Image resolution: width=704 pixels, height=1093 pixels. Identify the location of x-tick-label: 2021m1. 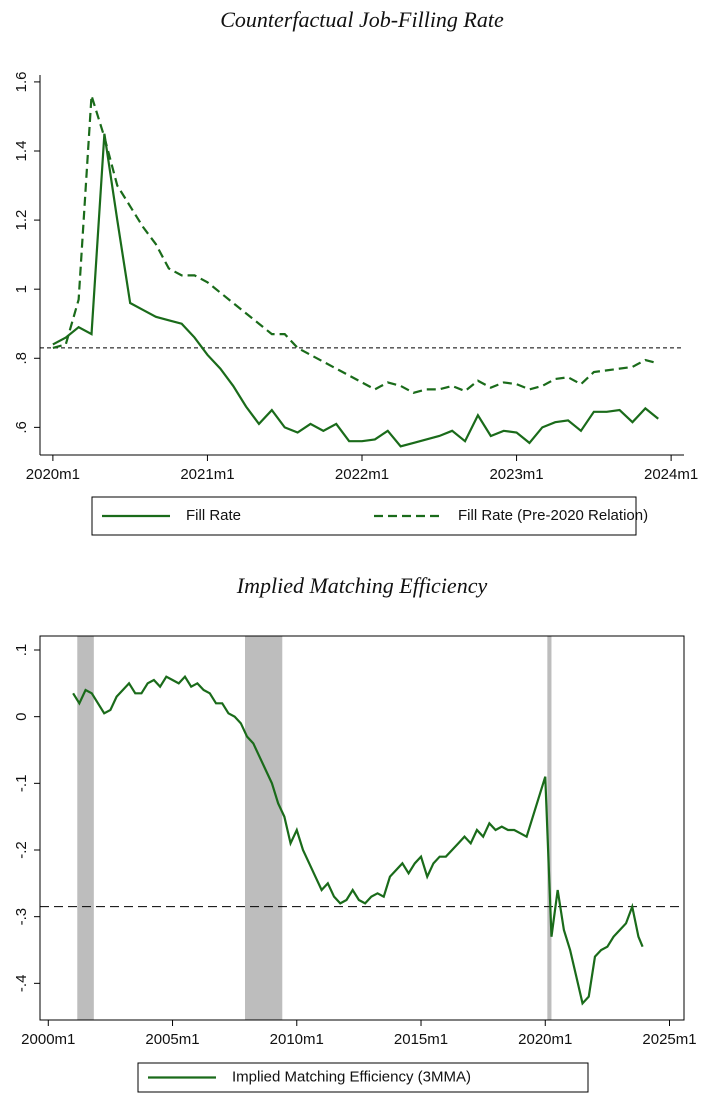
(207, 474).